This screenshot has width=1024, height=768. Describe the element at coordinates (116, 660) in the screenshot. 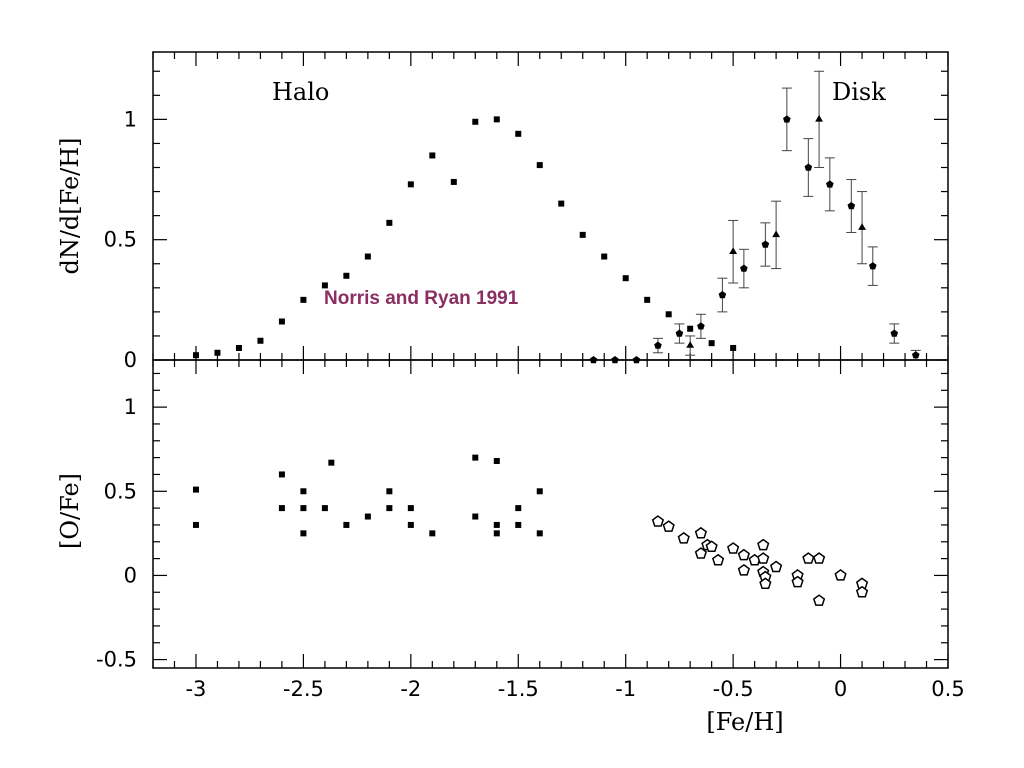

I see `y-tick-label: -0.5` at that location.